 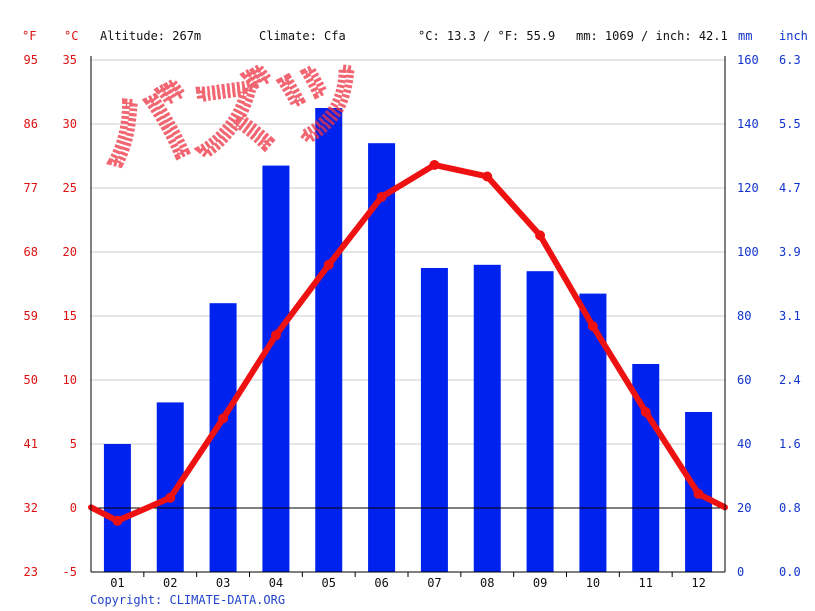 I want to click on tick-label-fahrenheit: 41, so click(x=31, y=444).